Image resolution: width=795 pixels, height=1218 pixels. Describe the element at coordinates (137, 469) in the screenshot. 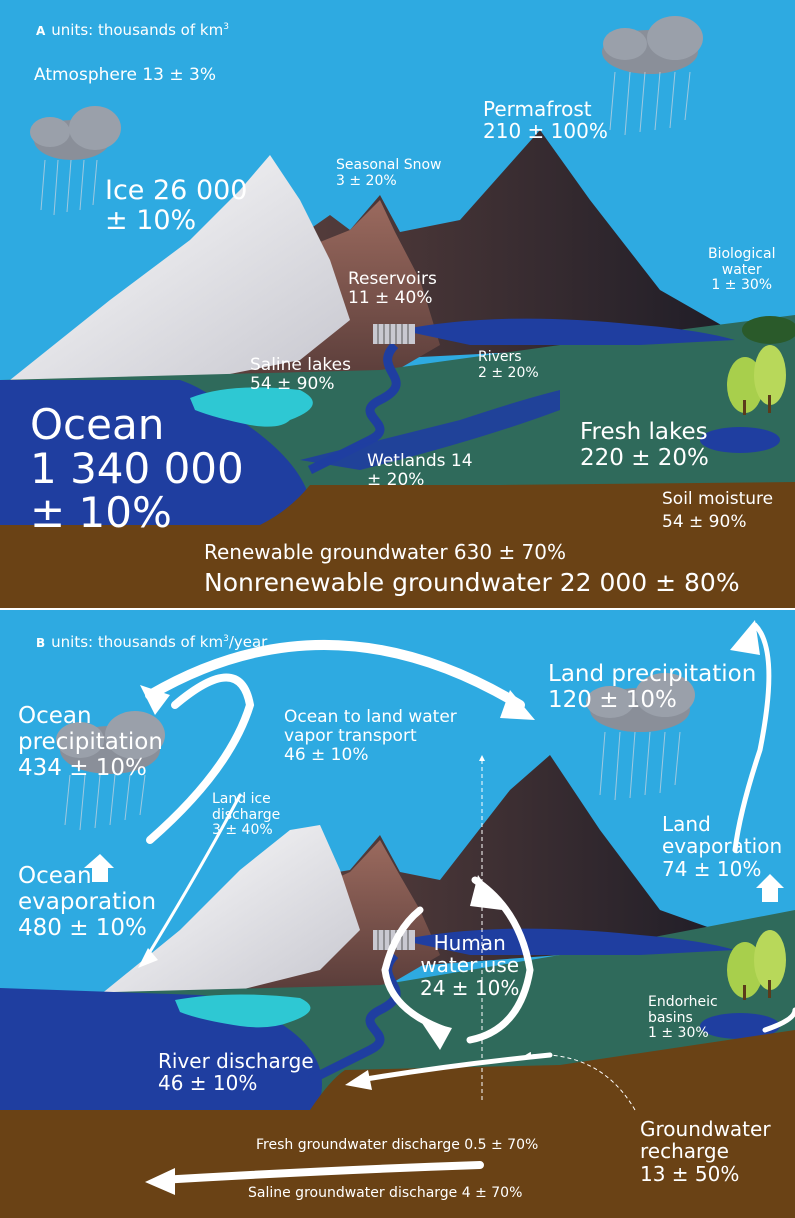

I see `label-ocean: Ocean 1 340 000 ± 10%` at that location.